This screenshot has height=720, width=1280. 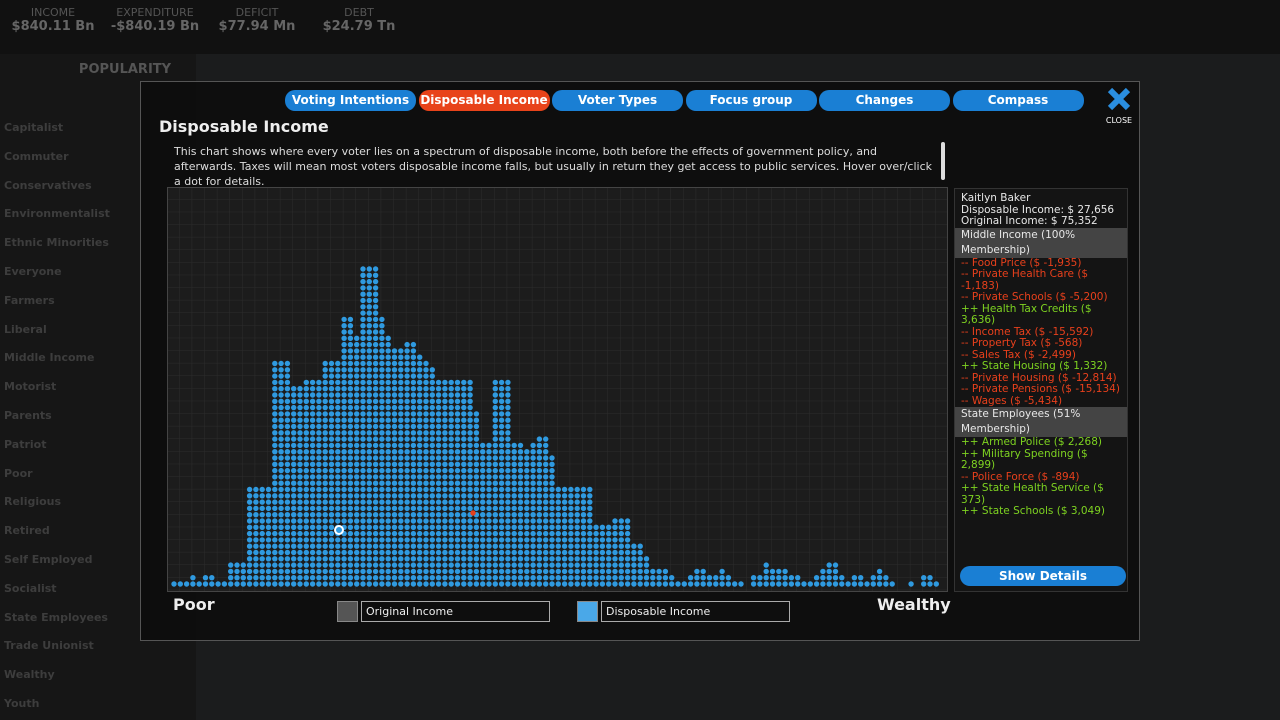 What do you see at coordinates (36, 156) in the screenshot?
I see `voter-group: Commuter` at bounding box center [36, 156].